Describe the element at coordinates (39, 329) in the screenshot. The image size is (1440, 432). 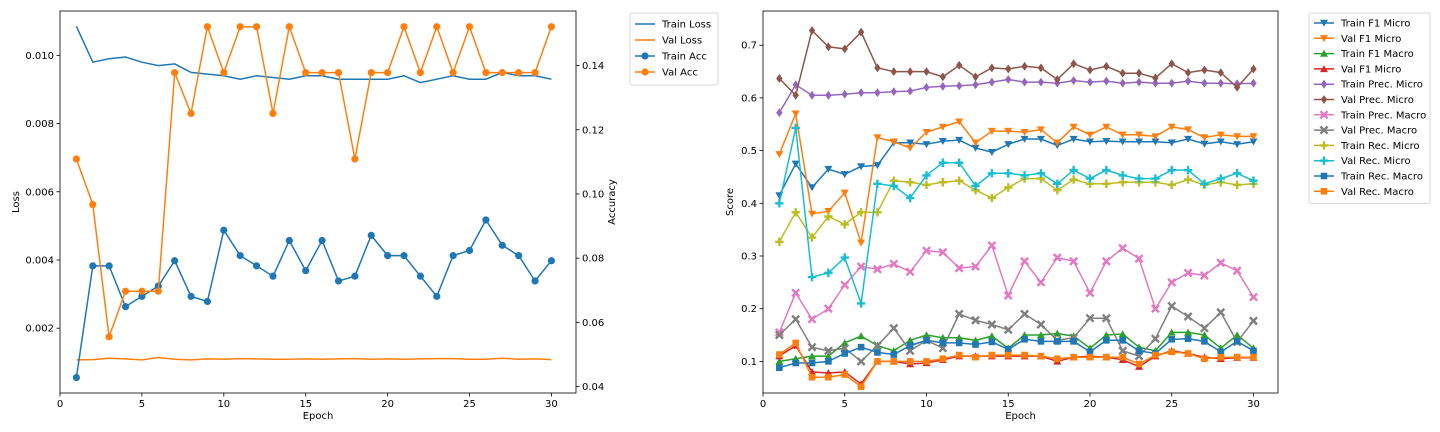
I see `y-tick-label: 0.002` at that location.